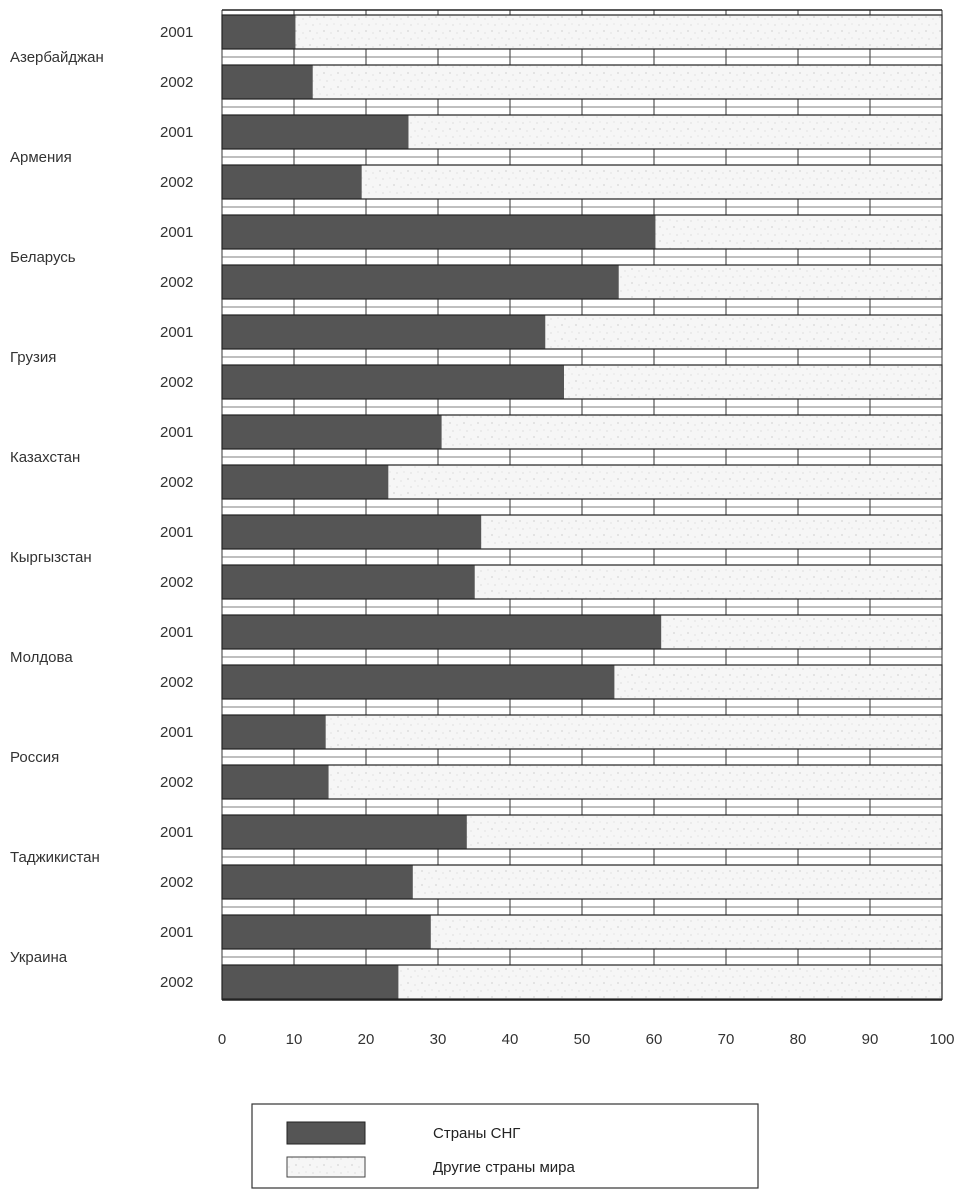 The width and height of the screenshot is (960, 1198). What do you see at coordinates (726, 1039) in the screenshot?
I see `x-tick-label-70: 70` at bounding box center [726, 1039].